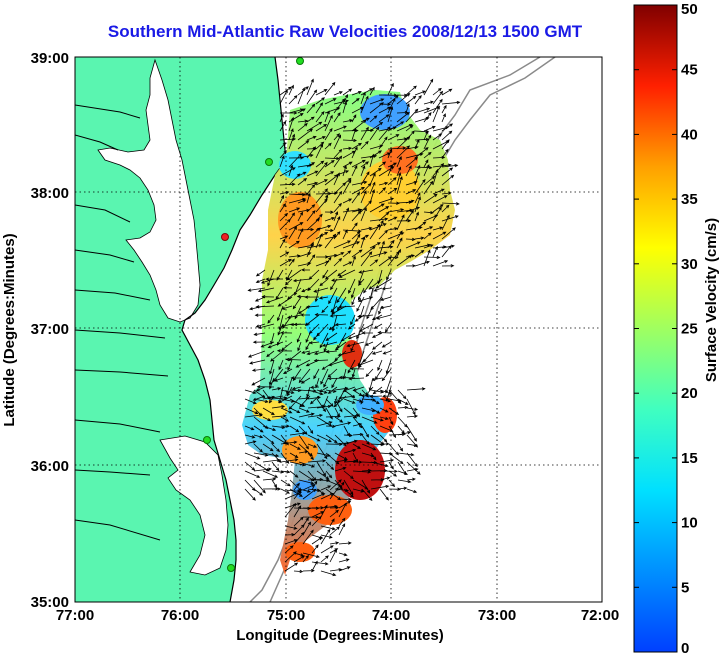  What do you see at coordinates (180, 615) in the screenshot?
I see `x-tick-label: 76:00` at bounding box center [180, 615].